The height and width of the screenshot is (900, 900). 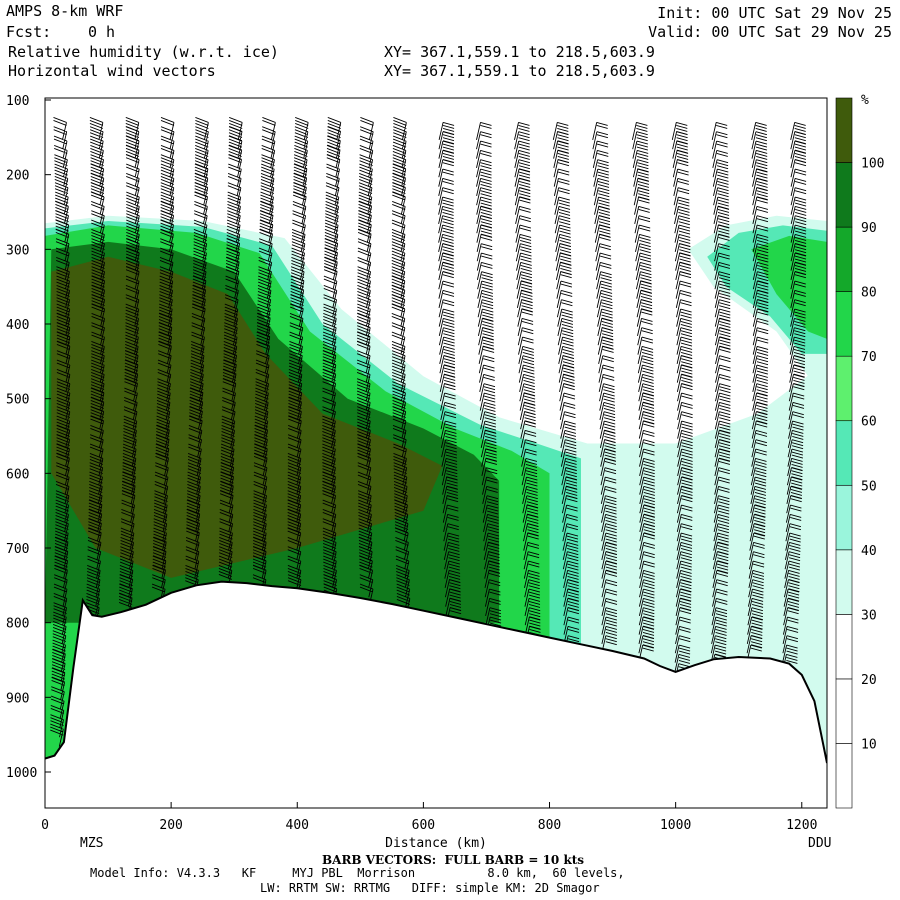 I want to click on fcst-label: Fcst:, so click(x=29, y=32).